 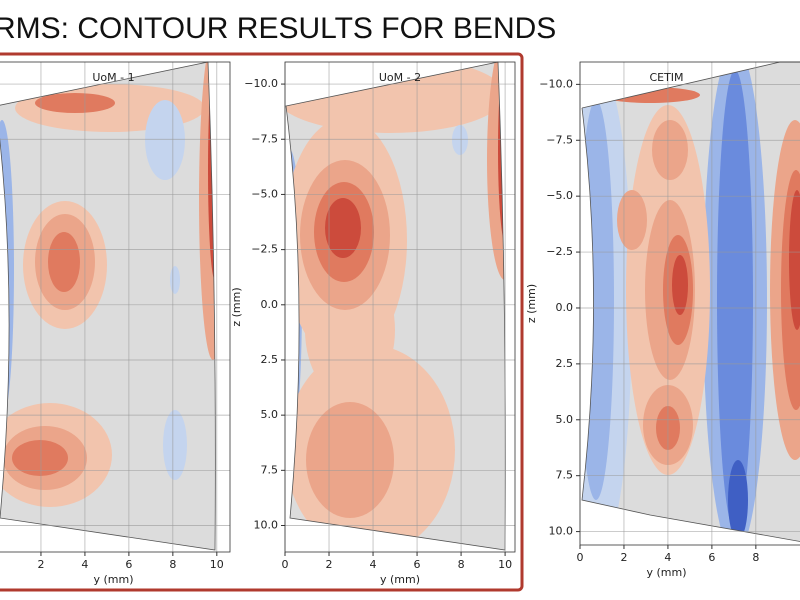 What do you see at coordinates (400, 77) in the screenshot?
I see `plot-title: UoM - 2` at bounding box center [400, 77].